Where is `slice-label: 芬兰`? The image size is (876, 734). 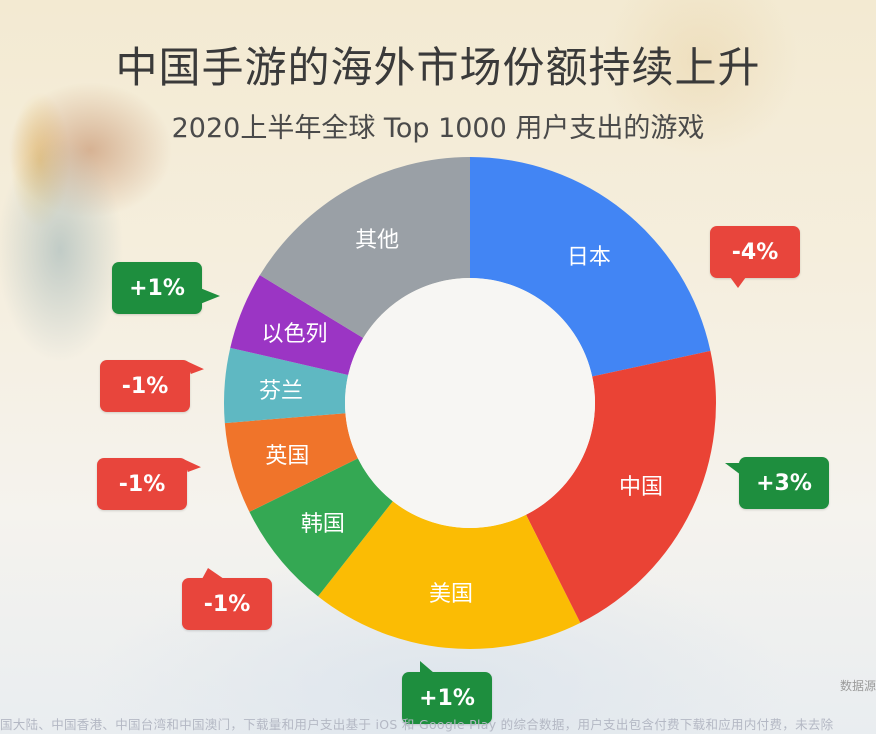
slice-label: 芬兰 is located at coordinates (280, 392).